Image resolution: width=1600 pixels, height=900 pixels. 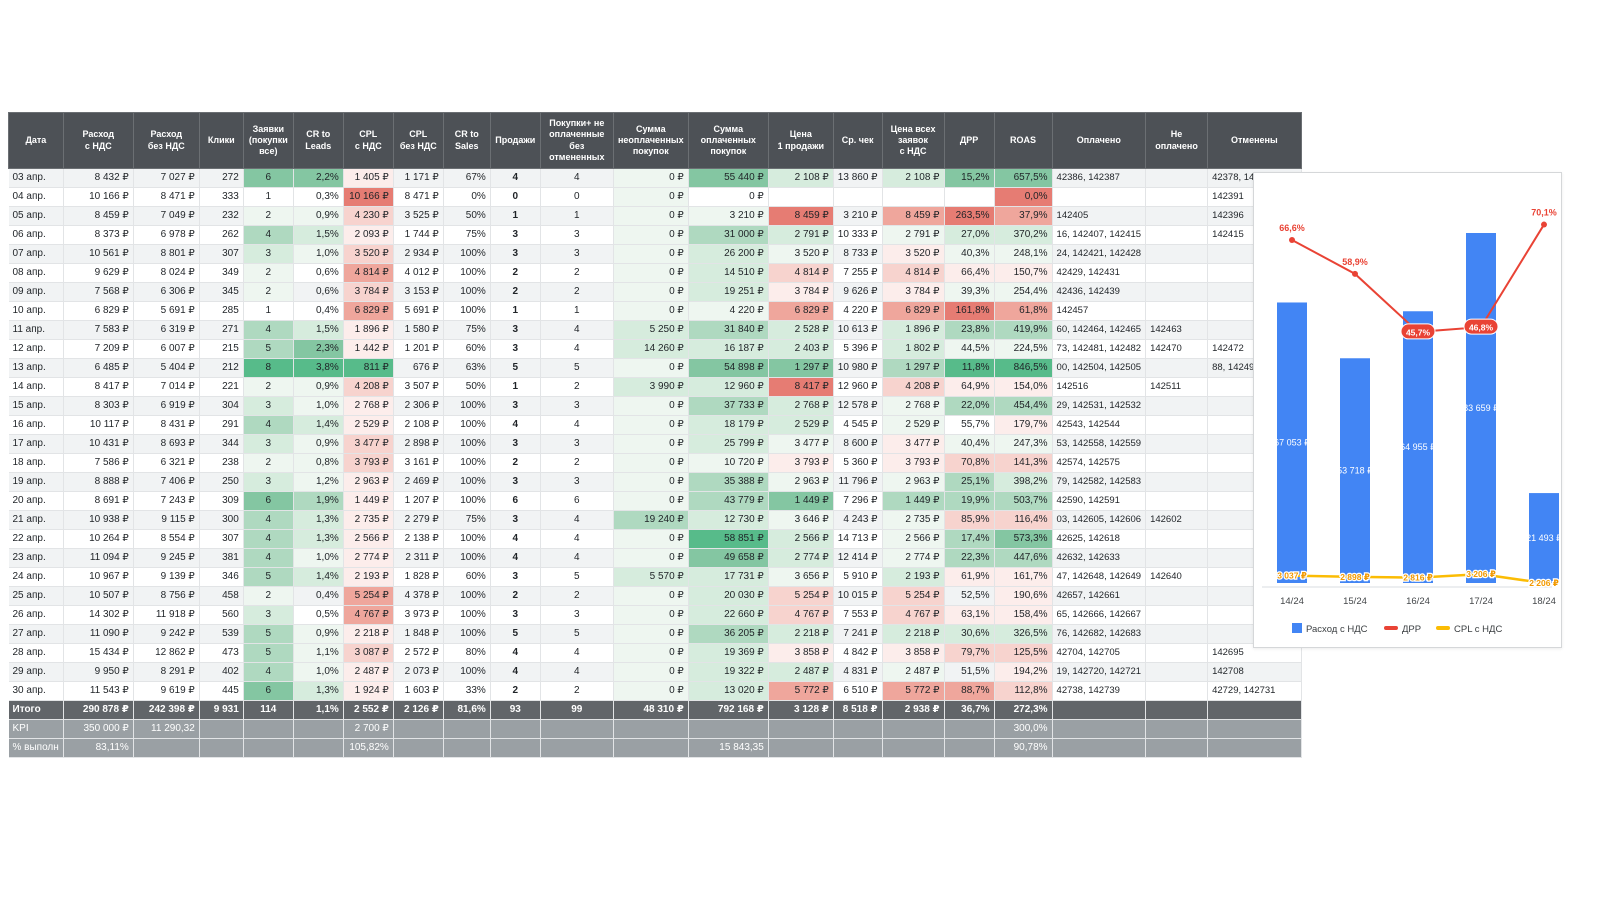 What do you see at coordinates (268, 577) in the screenshot?
I see `cell: 5` at bounding box center [268, 577].